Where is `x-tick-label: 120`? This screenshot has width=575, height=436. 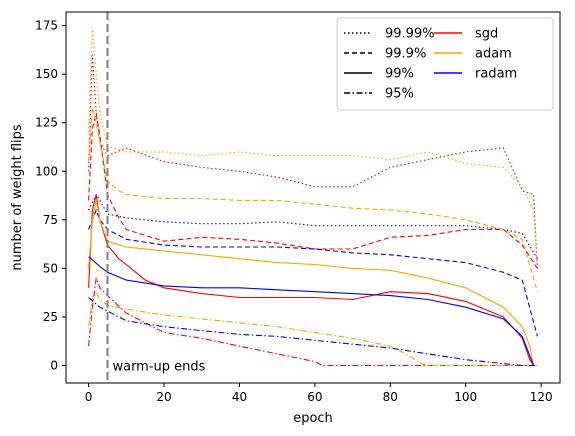 x-tick-label: 120 is located at coordinates (541, 397).